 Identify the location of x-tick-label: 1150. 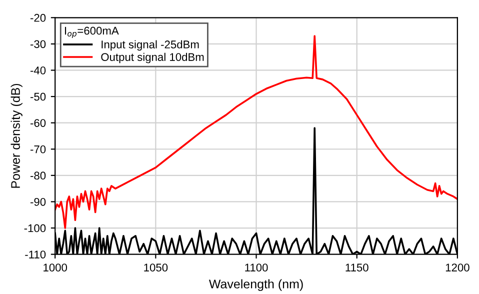
(357, 268).